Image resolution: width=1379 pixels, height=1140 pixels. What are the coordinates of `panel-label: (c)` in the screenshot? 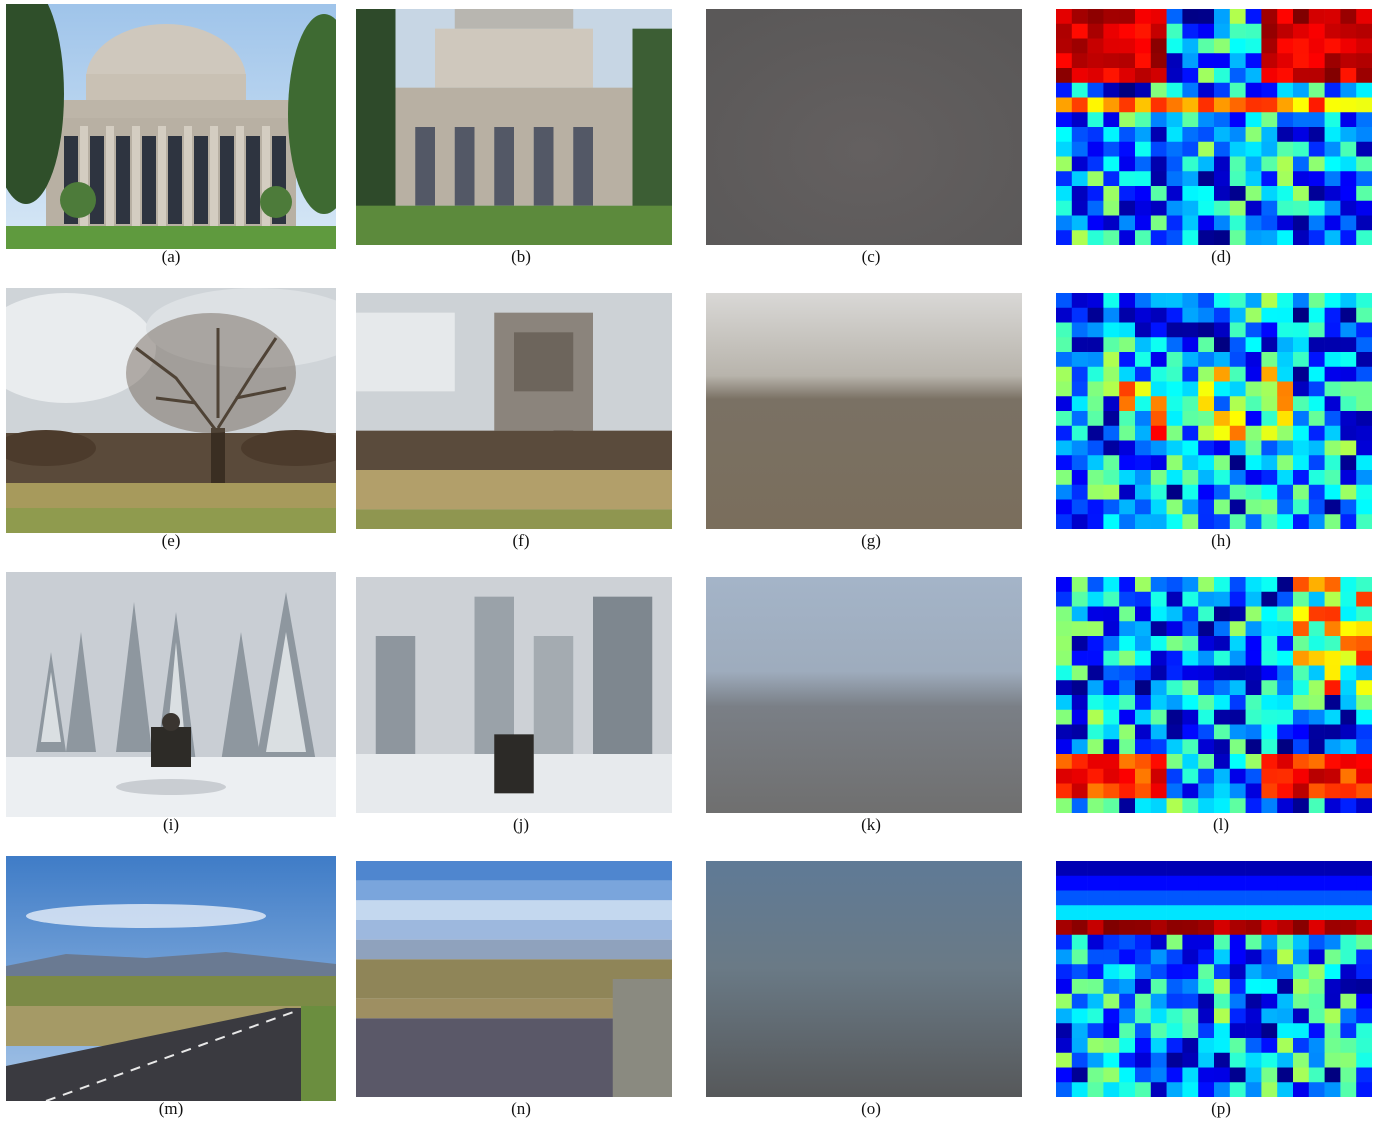 It's located at (871, 256).